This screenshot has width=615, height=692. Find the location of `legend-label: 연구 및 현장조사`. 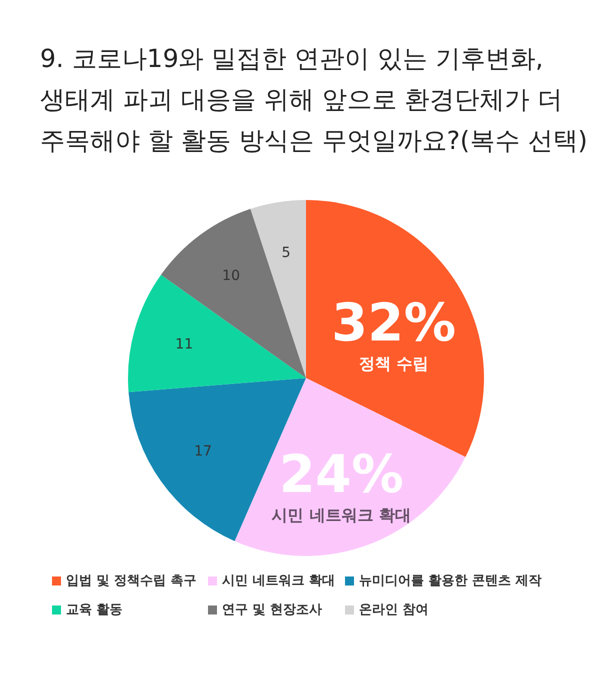

legend-label: 연구 및 현장조사 is located at coordinates (272, 610).